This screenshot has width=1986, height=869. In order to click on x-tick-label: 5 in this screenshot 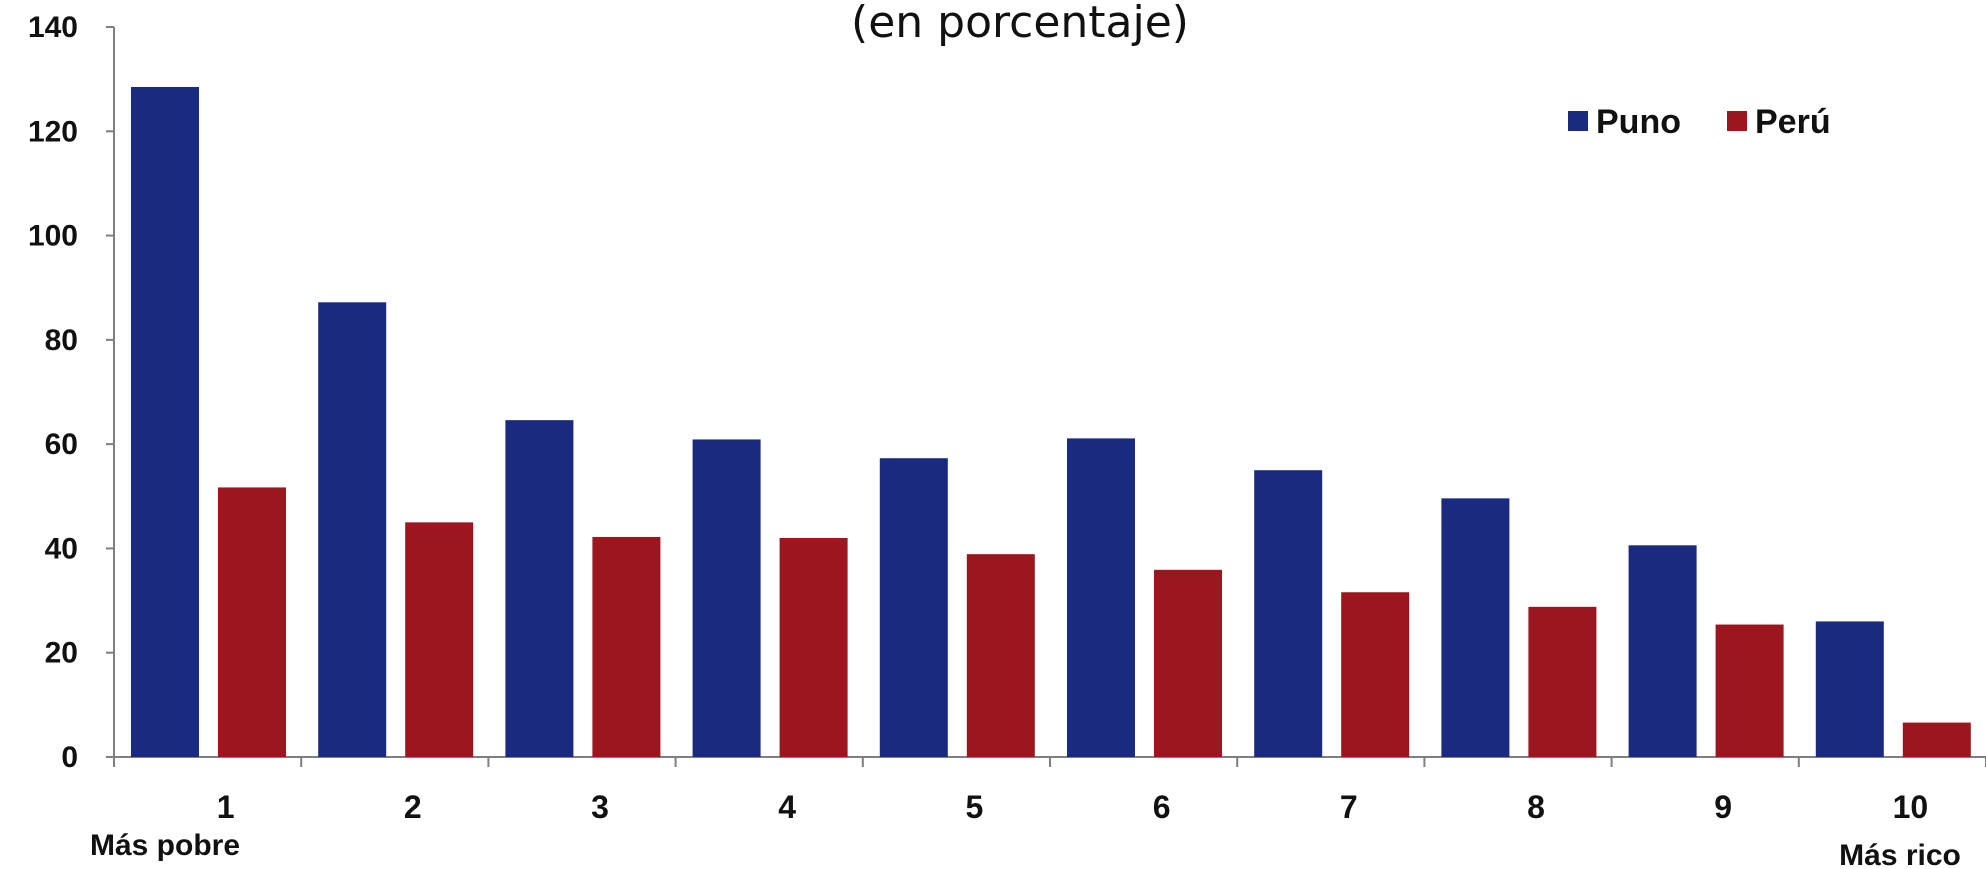, I will do `click(975, 807)`.